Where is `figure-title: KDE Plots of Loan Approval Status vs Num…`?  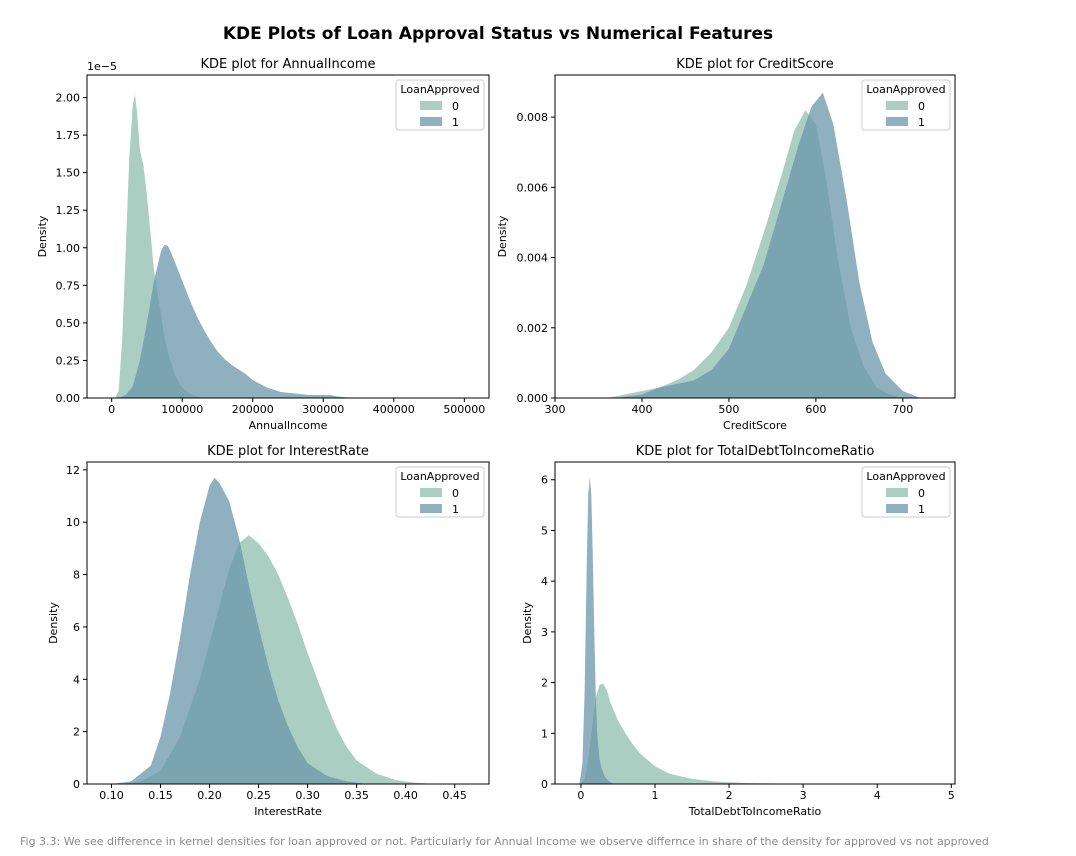 figure-title: KDE Plots of Loan Approval Status vs Num… is located at coordinates (498, 34).